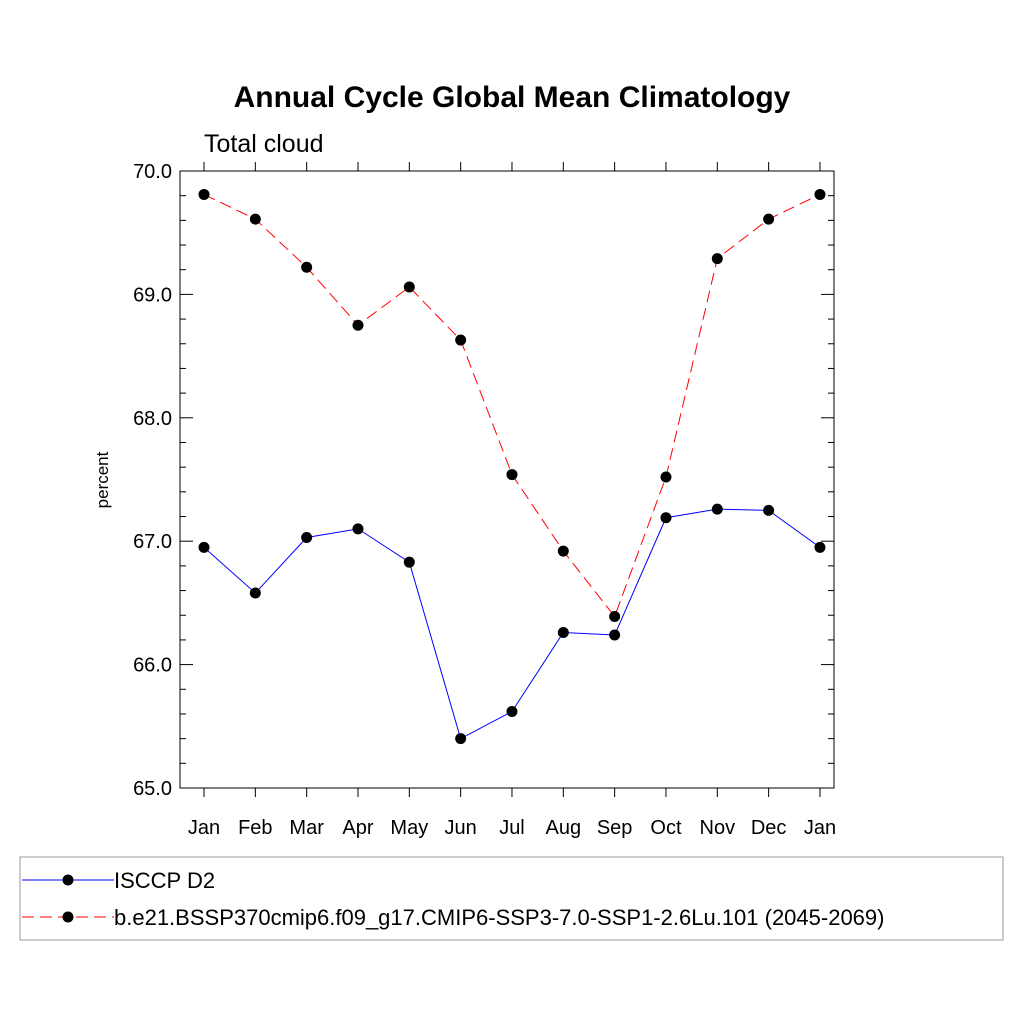  I want to click on legend-label: ISCCP D2, so click(164, 880).